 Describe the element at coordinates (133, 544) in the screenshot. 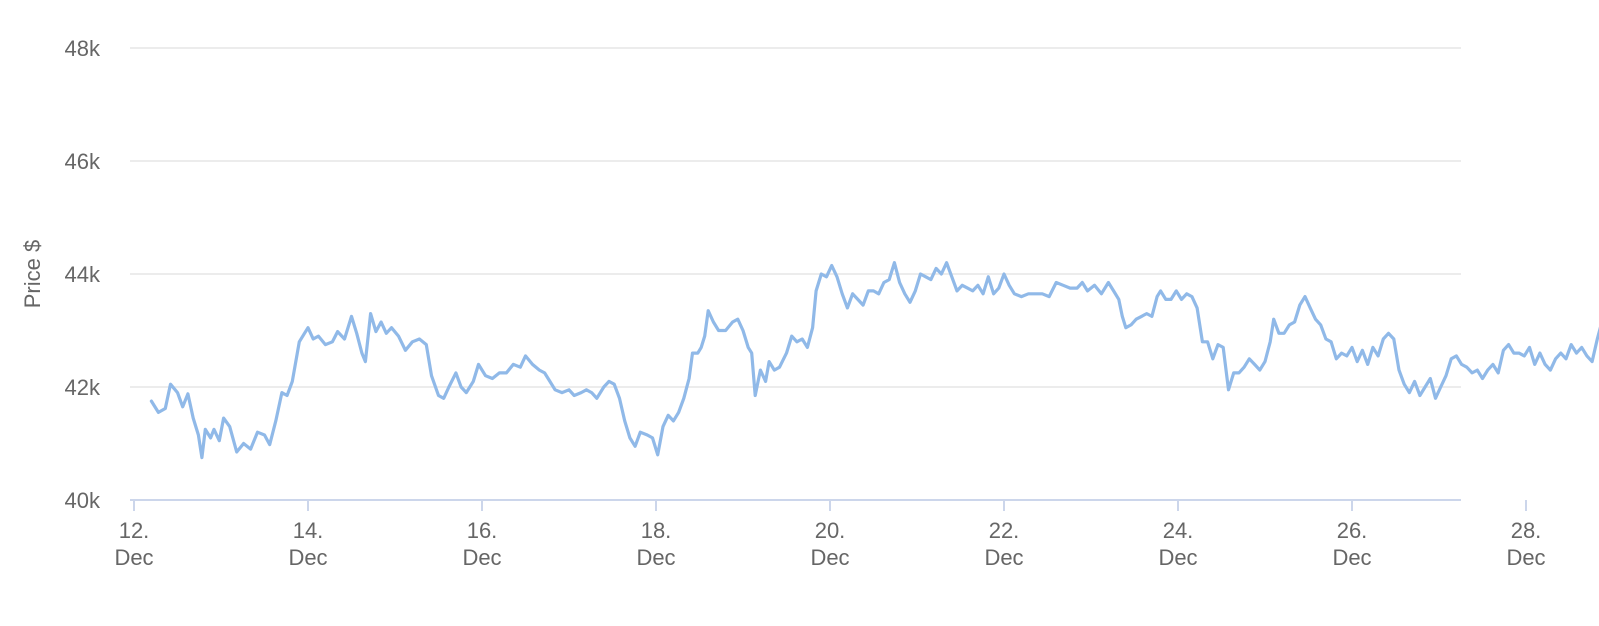

I see `x-tick-label: 12. Dec` at that location.